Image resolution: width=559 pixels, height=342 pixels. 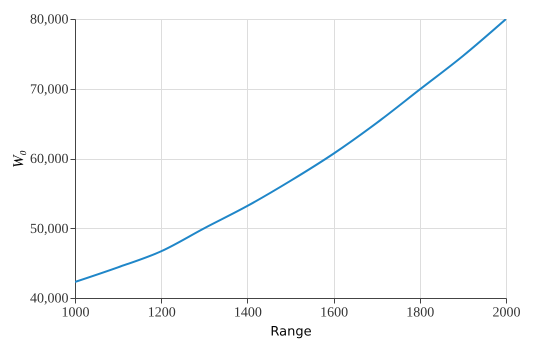 I want to click on y-tick-label: 80,000, so click(x=49, y=20).